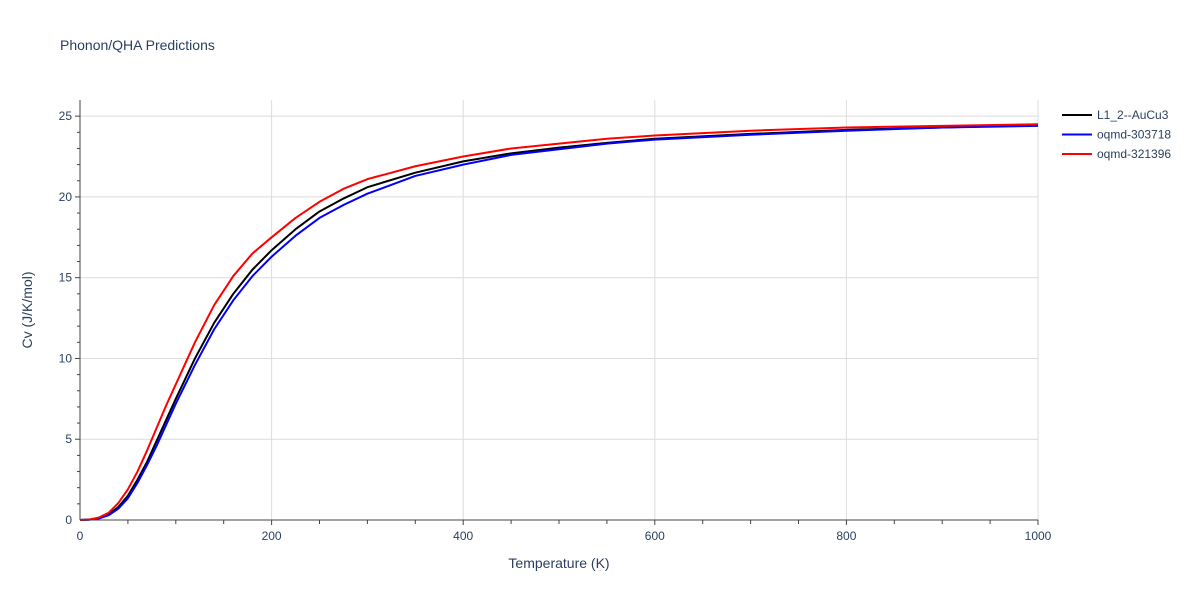  Describe the element at coordinates (1133, 115) in the screenshot. I see `legend-label-0: L1_2--AuCu3` at that location.